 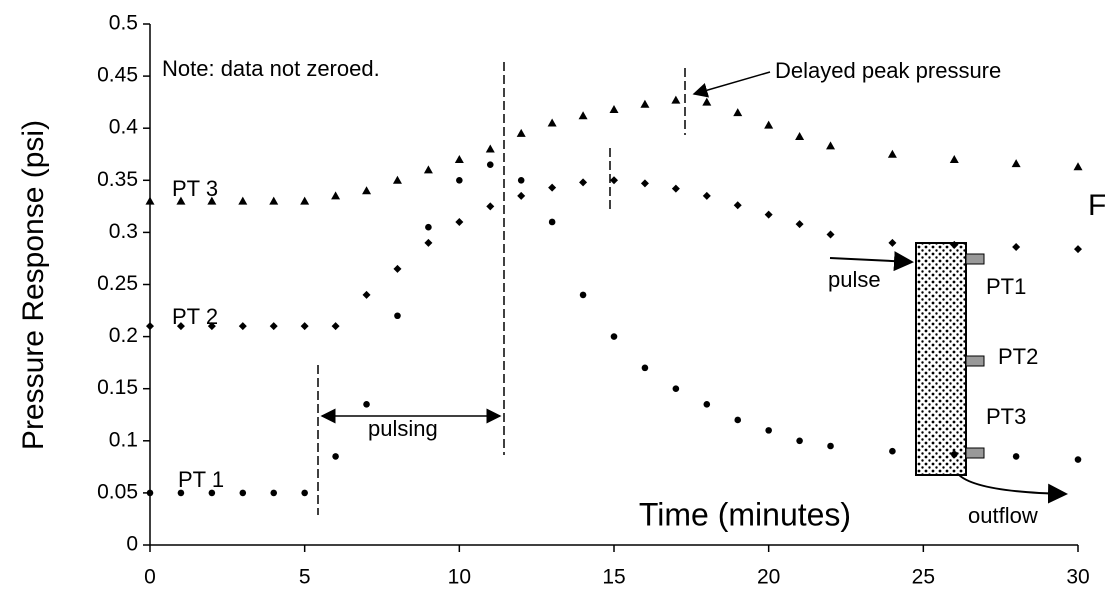 I want to click on y-tick-label: 0.25, so click(x=117, y=283).